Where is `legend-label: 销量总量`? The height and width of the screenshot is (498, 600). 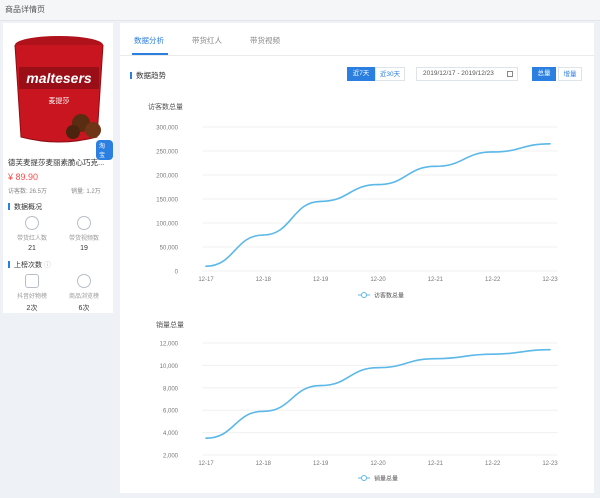 legend-label: 销量总量 is located at coordinates (386, 479).